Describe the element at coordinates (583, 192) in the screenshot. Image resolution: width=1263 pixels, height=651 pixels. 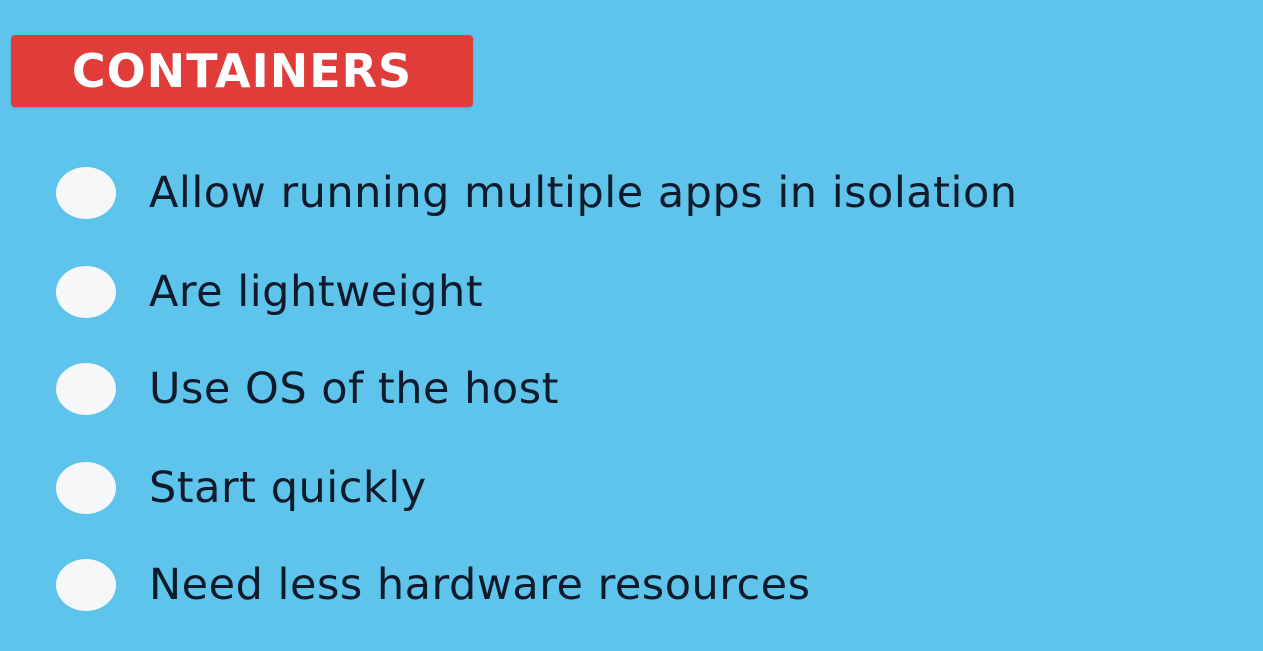
I see `bullet-text: Allow running multiple apps in isolation` at that location.